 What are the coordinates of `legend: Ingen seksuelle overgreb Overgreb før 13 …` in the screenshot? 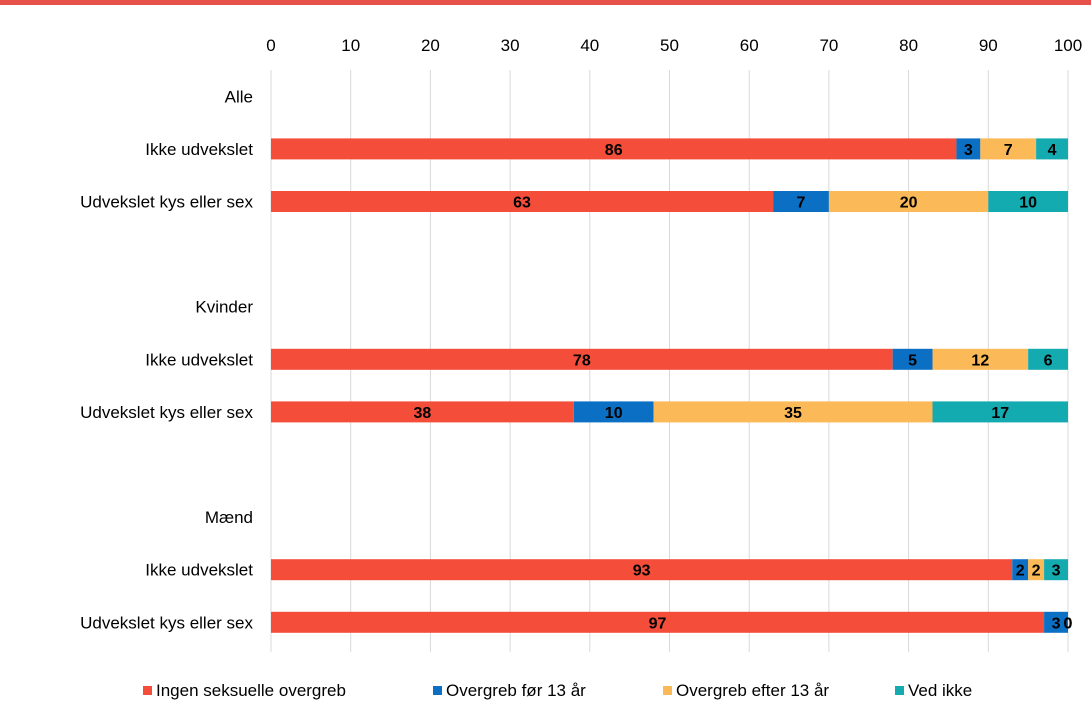 It's located at (557, 690).